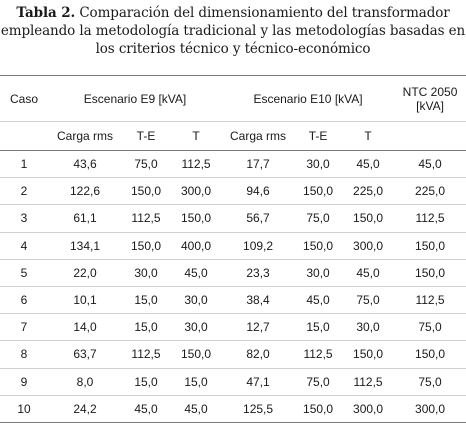 The image size is (466, 423). What do you see at coordinates (196, 136) in the screenshot?
I see `header-t-e9: T` at bounding box center [196, 136].